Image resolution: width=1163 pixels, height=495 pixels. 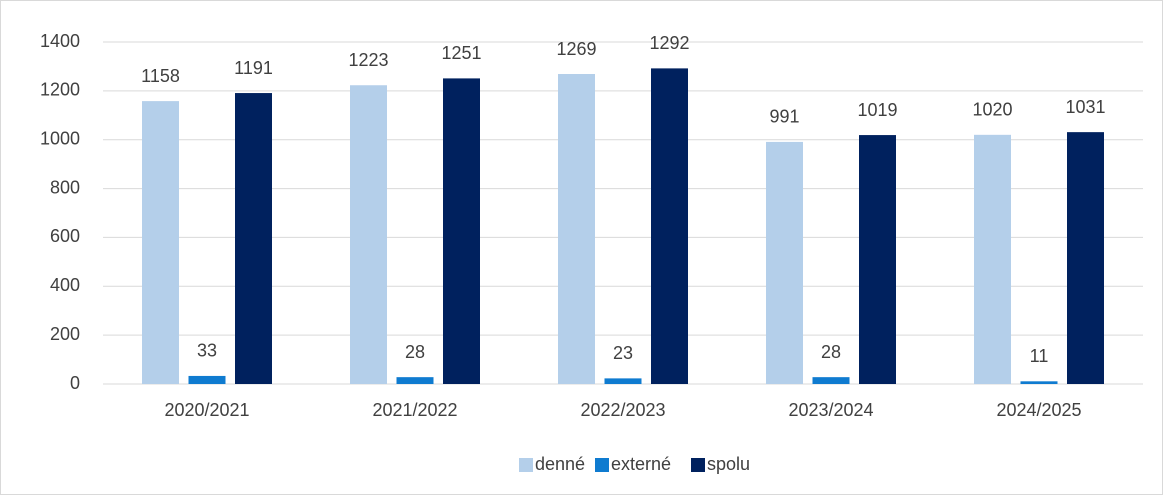 What do you see at coordinates (1039, 356) in the screenshot?
I see `data-label: 11` at bounding box center [1039, 356].